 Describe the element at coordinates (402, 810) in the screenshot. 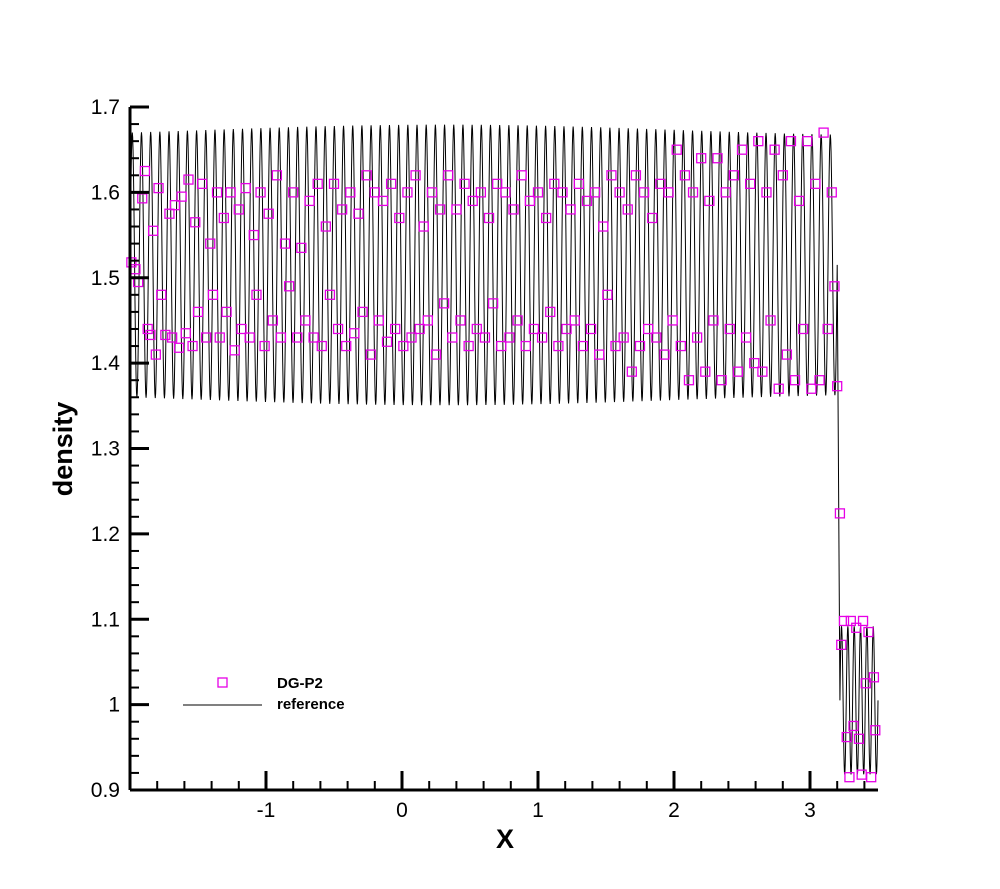

I see `x-tick-label: 0` at that location.